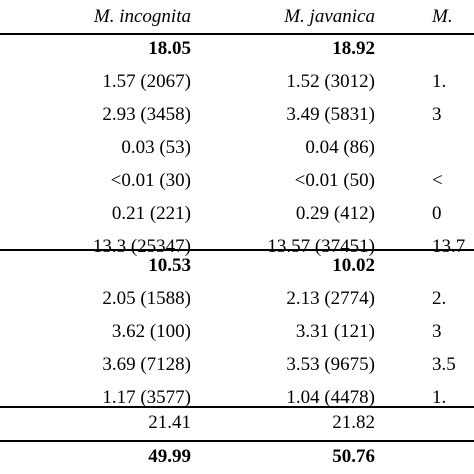 Image resolution: width=474 pixels, height=474 pixels. What do you see at coordinates (146, 81) in the screenshot?
I see `table-cell: 1.57 (2067)` at bounding box center [146, 81].